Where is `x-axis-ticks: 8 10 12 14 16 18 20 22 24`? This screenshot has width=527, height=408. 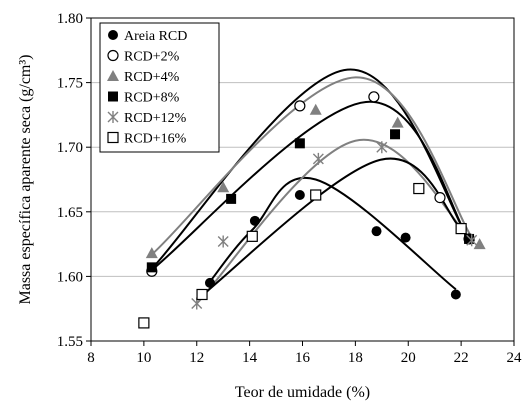 x-axis-ticks: 8 10 12 14 16 18 20 22 24 is located at coordinates (304, 353).